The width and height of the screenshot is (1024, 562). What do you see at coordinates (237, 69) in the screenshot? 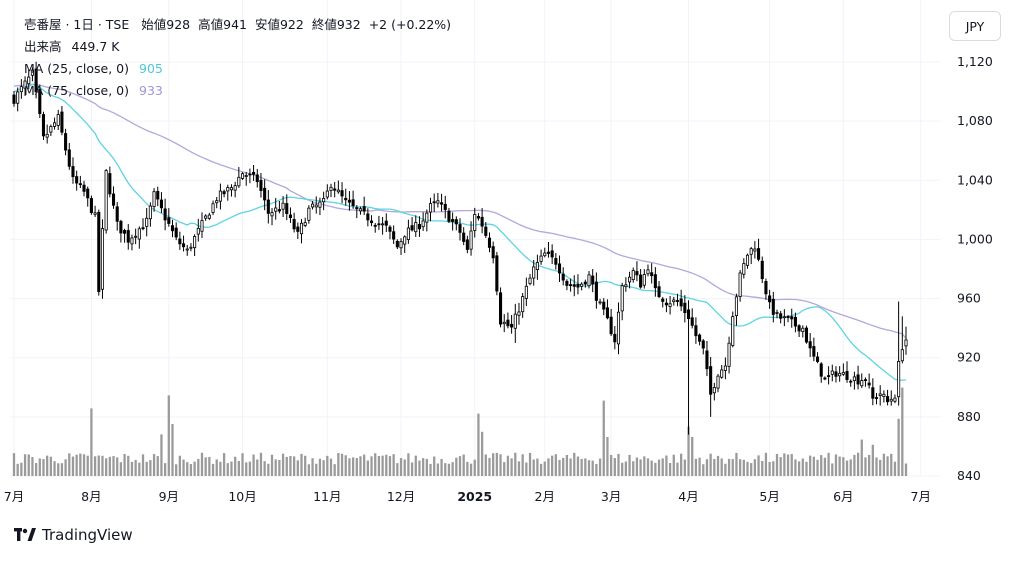
I see `ma25-row: MA (25, close, 0) 905` at bounding box center [237, 69].